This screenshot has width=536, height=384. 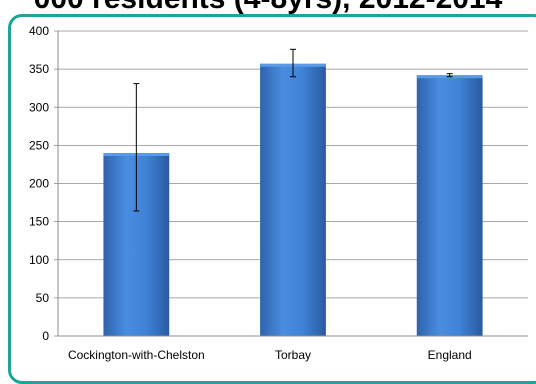 I want to click on y-tick-label-400: 400, so click(x=39, y=31).